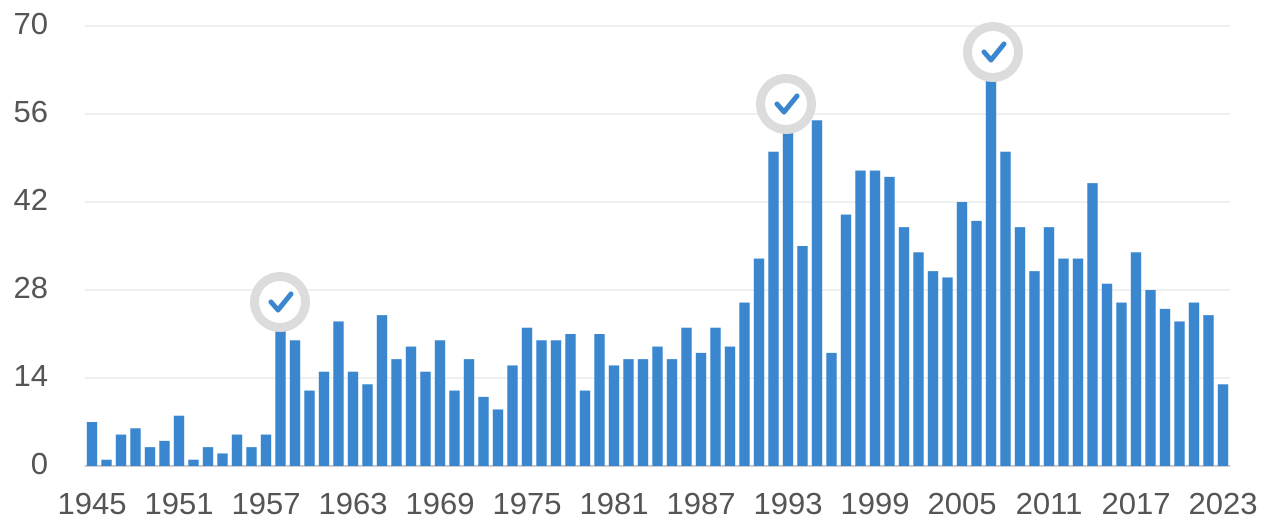 Image resolution: width=1274 pixels, height=526 pixels. I want to click on x-tick-label: 1957, so click(266, 503).